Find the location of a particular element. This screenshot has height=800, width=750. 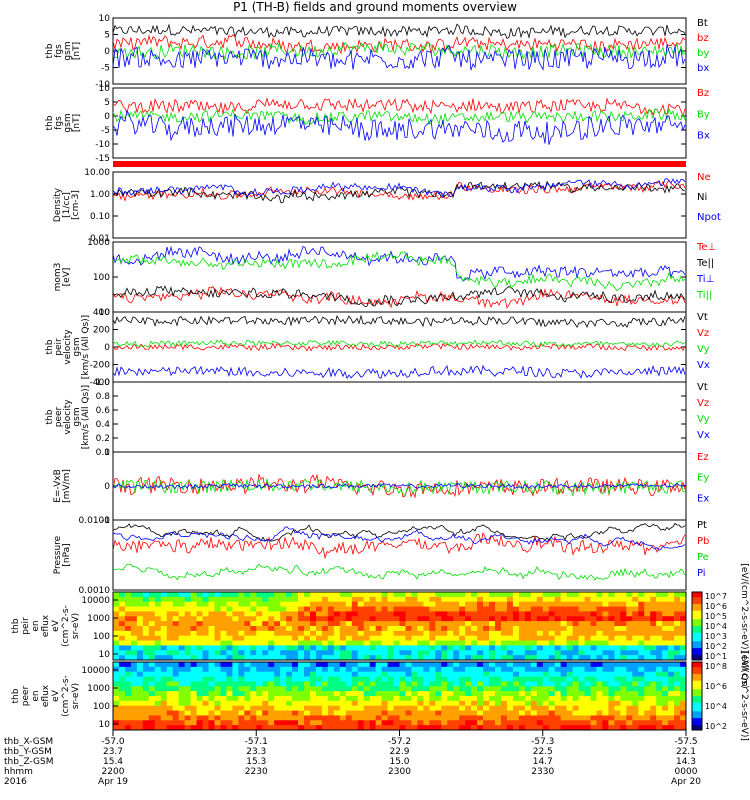

series-line-Bz is located at coordinates (399, 107).